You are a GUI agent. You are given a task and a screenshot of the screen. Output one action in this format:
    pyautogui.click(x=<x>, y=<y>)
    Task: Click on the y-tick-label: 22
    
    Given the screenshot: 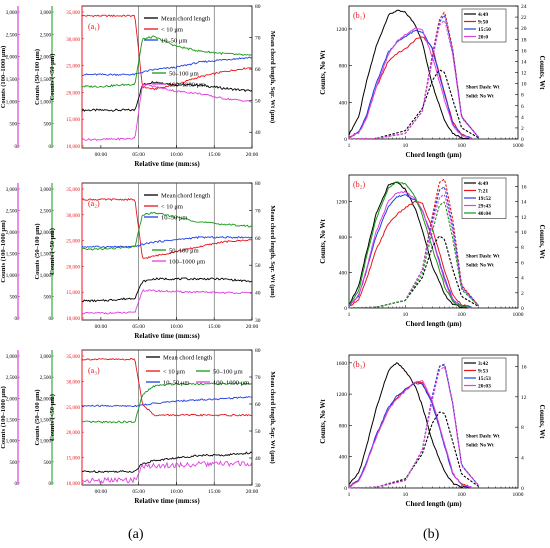 What is the action you would take?
    pyautogui.click(x=524, y=18)
    